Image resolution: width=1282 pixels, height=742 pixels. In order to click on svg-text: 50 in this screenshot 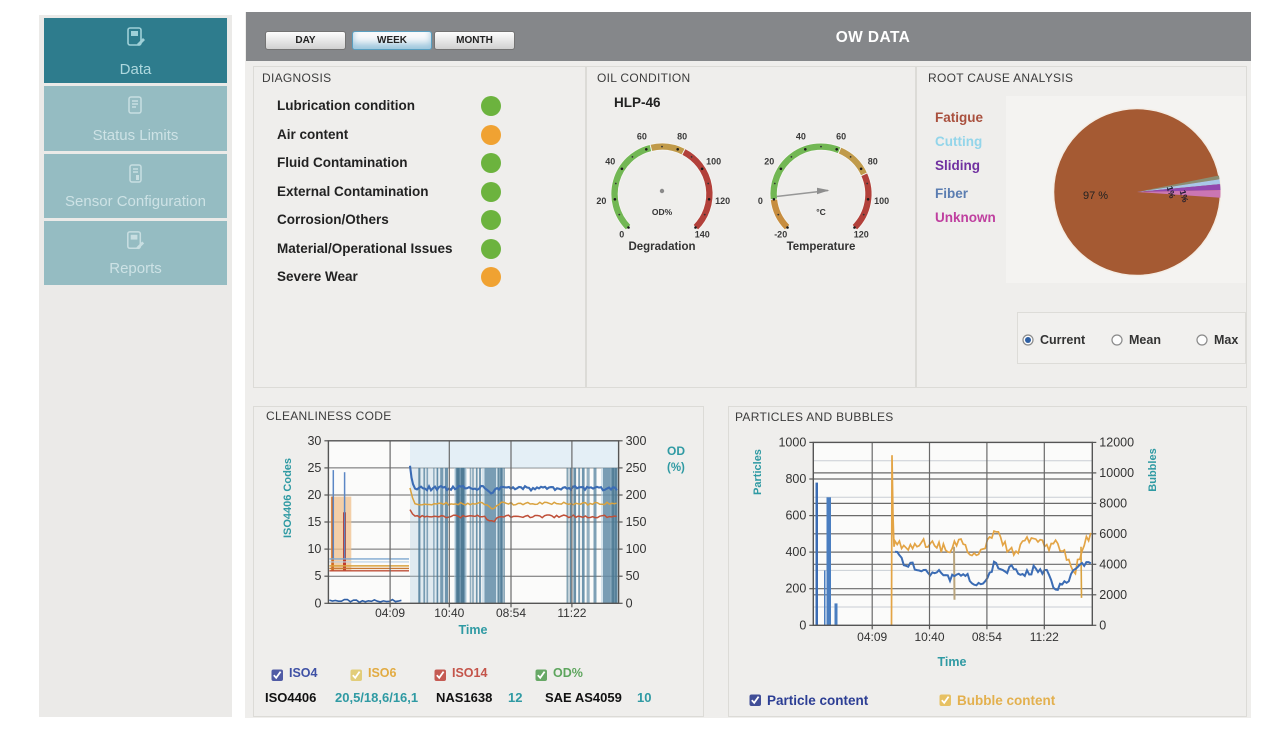, I will do `click(633, 576)`.